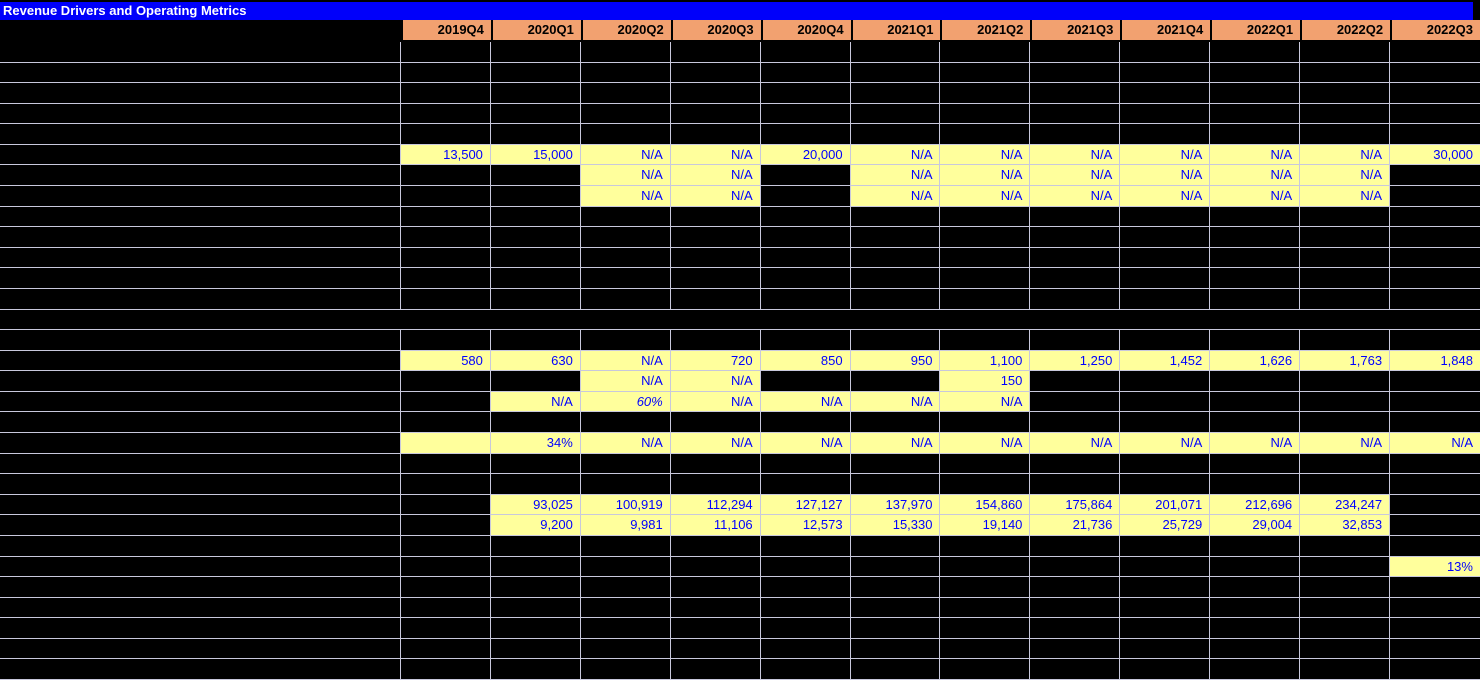 The image size is (1480, 680). Describe the element at coordinates (895, 361) in the screenshot. I see `value-cell: 950` at that location.